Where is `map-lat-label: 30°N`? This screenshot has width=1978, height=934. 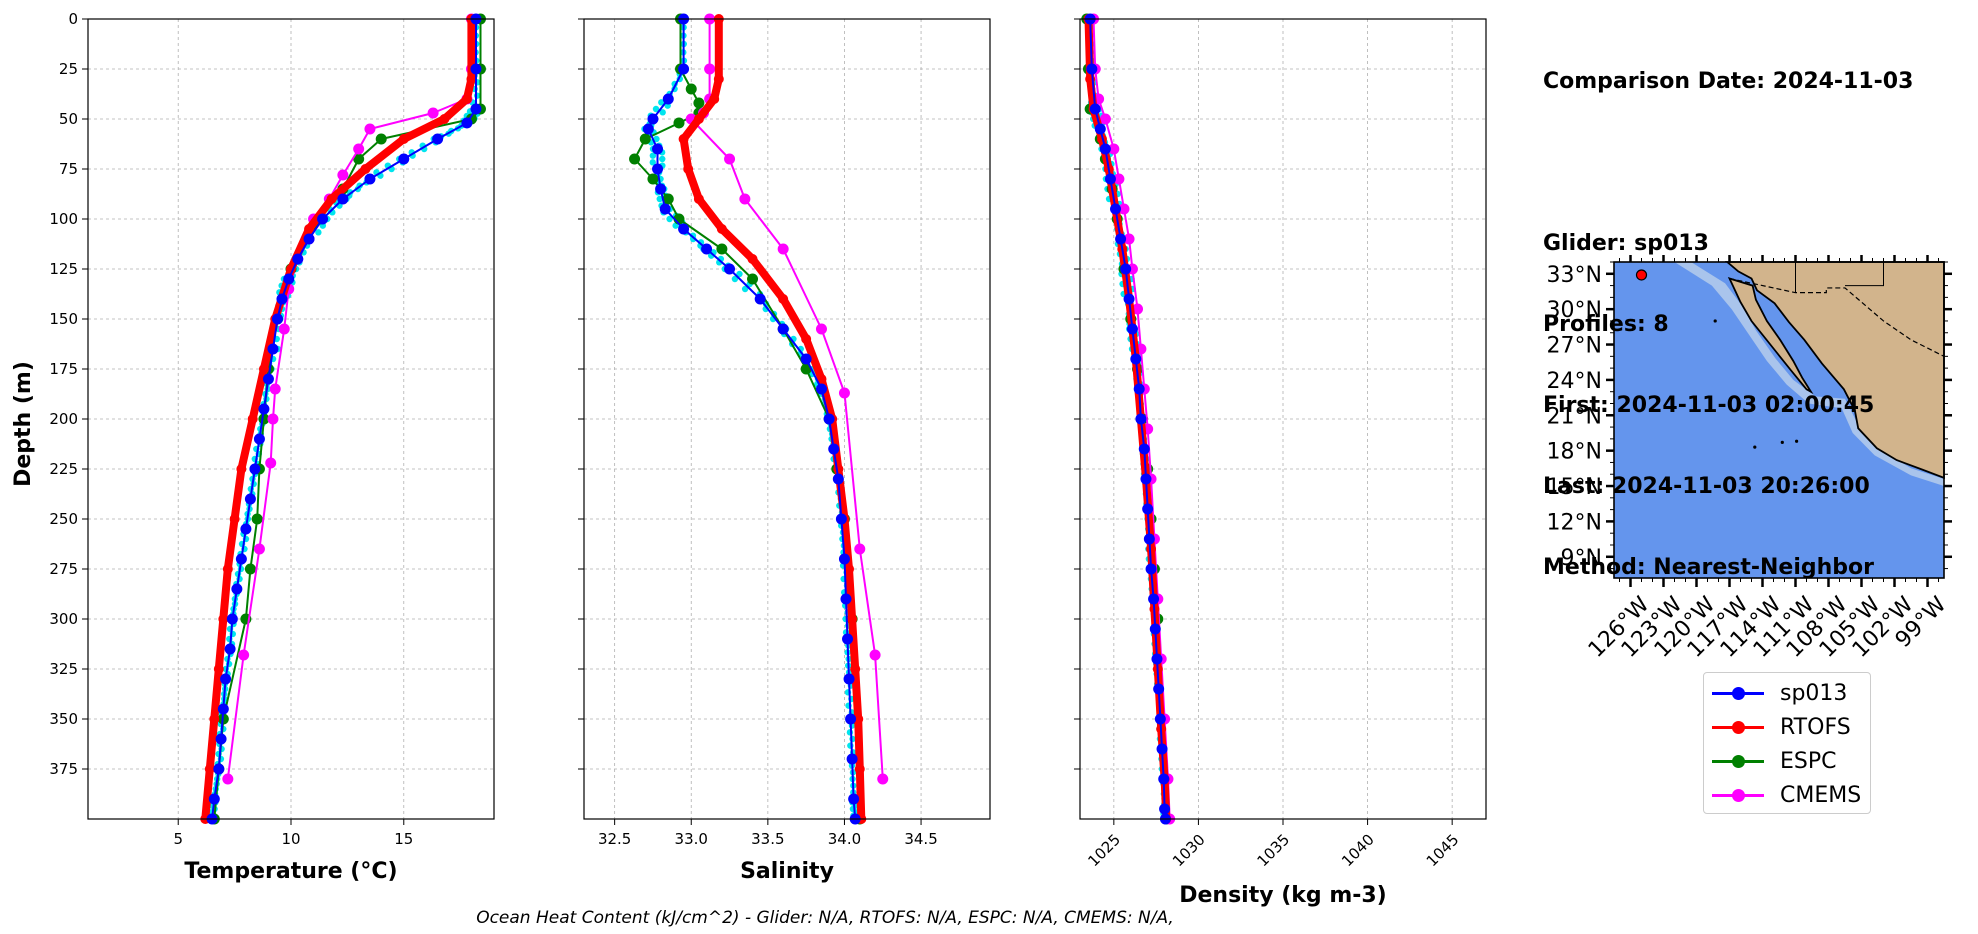 map-lat-label: 30°N is located at coordinates (1574, 310).